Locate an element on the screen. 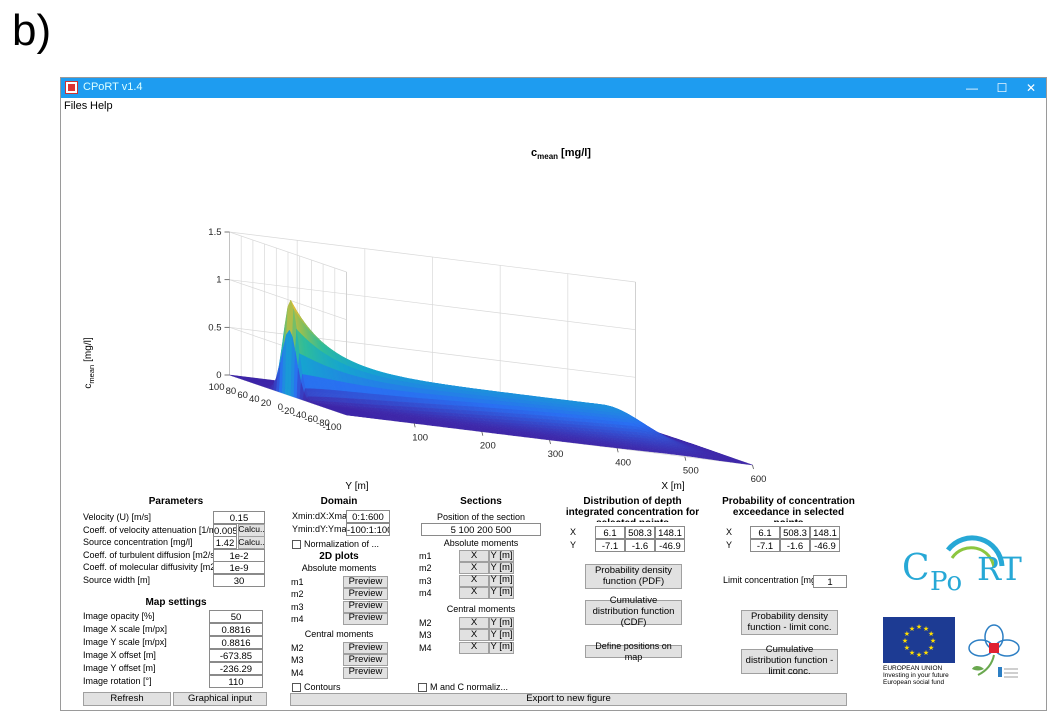 This screenshot has width=1049, height=713. parameter-input: 1.42 is located at coordinates (225, 542).